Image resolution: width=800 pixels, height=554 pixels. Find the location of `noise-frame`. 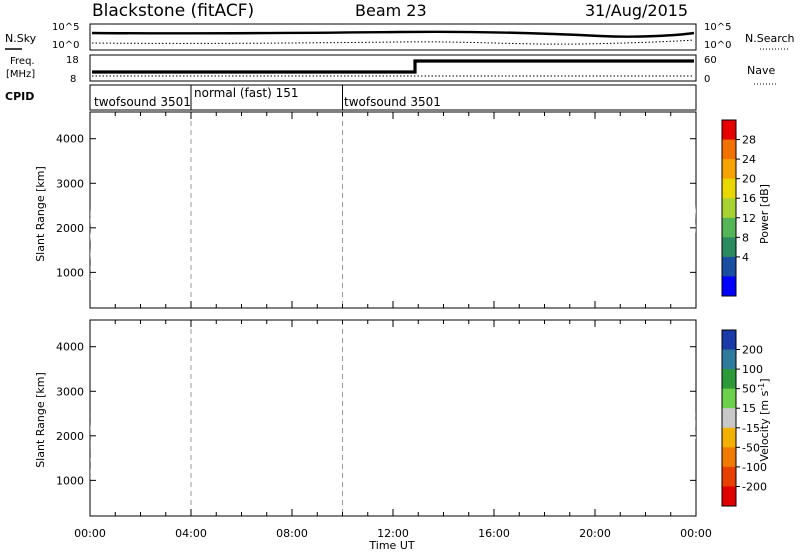

noise-frame is located at coordinates (393, 37).